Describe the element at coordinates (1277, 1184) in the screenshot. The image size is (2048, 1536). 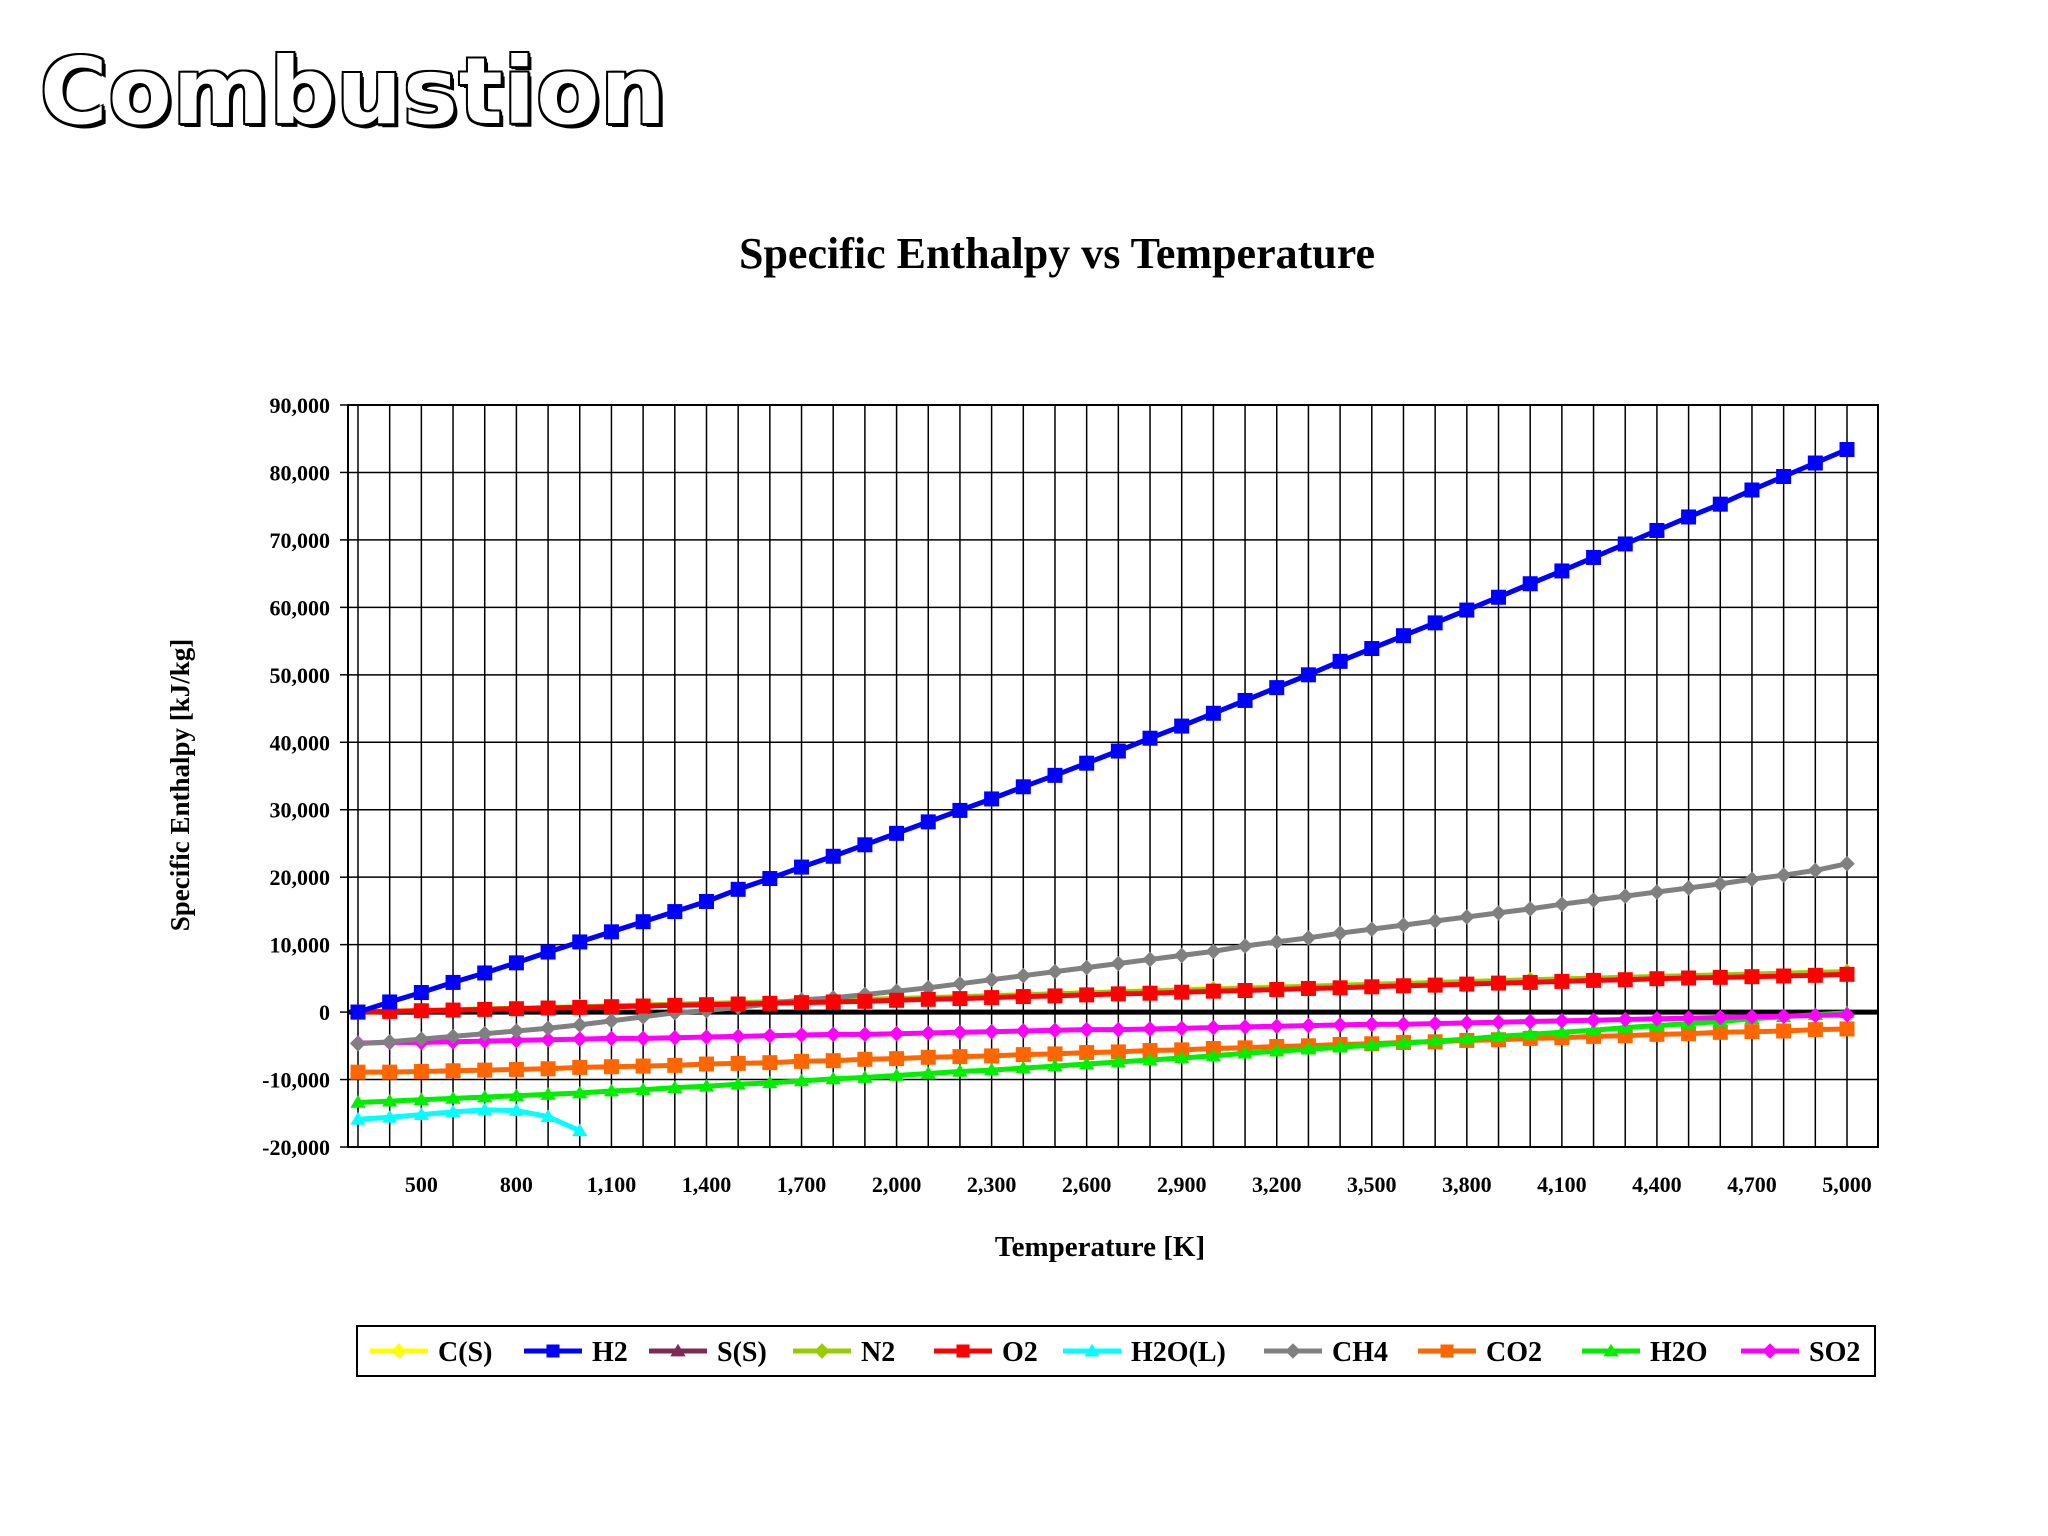
I see `x-tick-label: 3,200` at that location.